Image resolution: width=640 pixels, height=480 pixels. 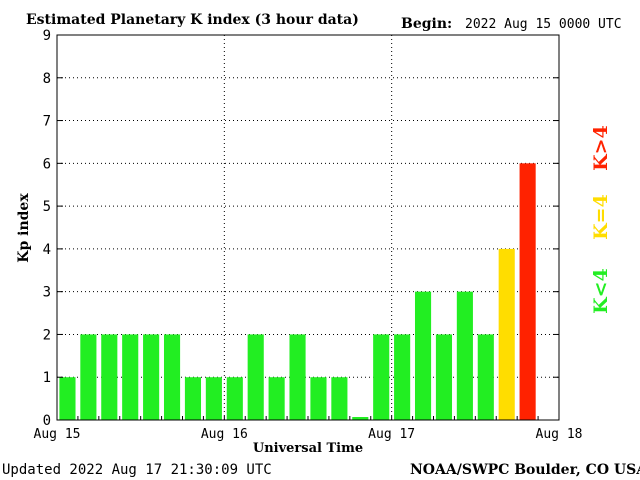 What do you see at coordinates (47, 207) in the screenshot?
I see `y-tick-label: 5` at bounding box center [47, 207].